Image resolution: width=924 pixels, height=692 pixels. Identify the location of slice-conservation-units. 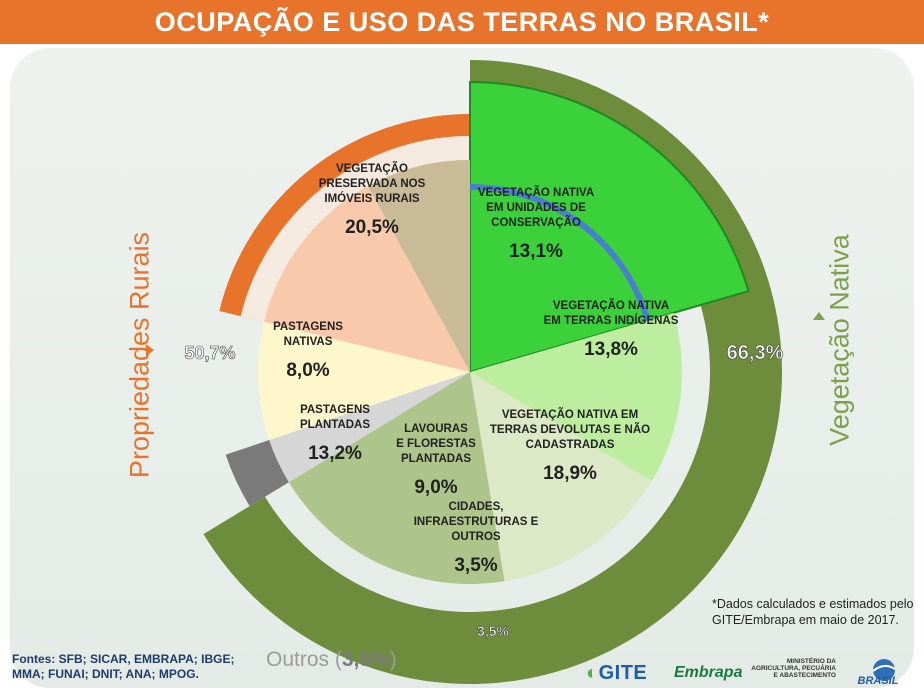
(576, 397).